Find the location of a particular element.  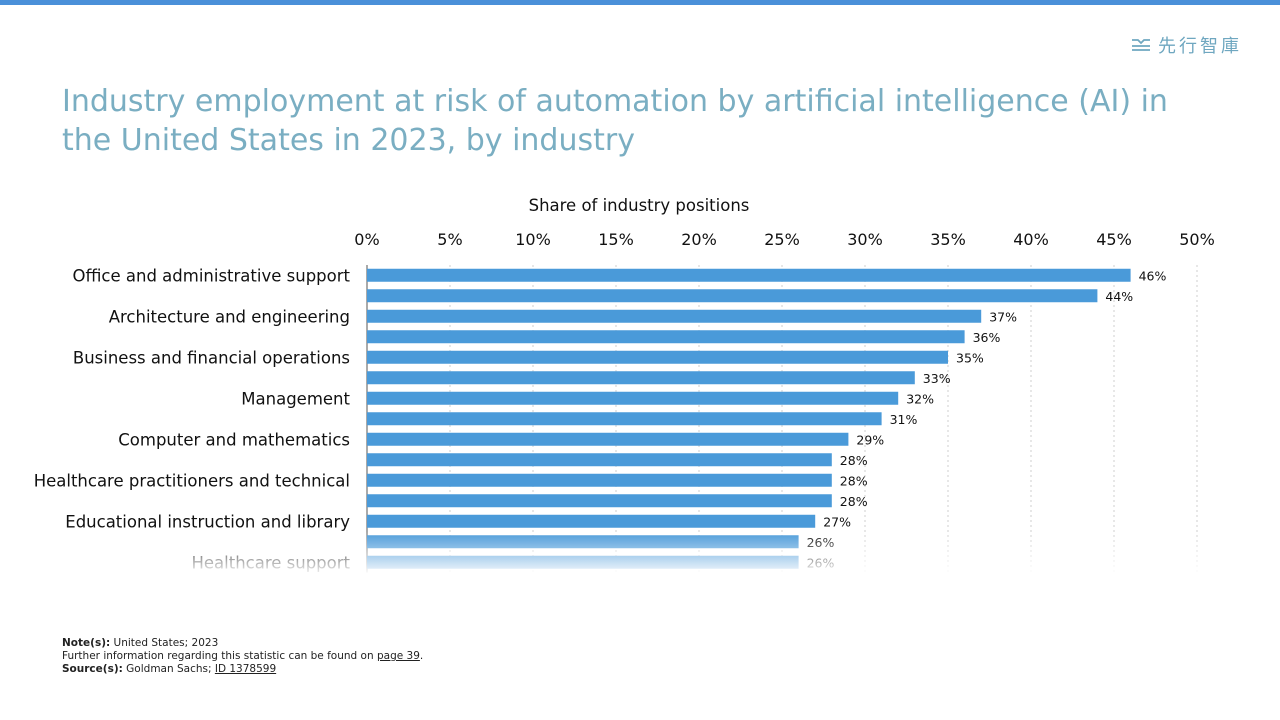

top-accent-bar is located at coordinates (640, 2).